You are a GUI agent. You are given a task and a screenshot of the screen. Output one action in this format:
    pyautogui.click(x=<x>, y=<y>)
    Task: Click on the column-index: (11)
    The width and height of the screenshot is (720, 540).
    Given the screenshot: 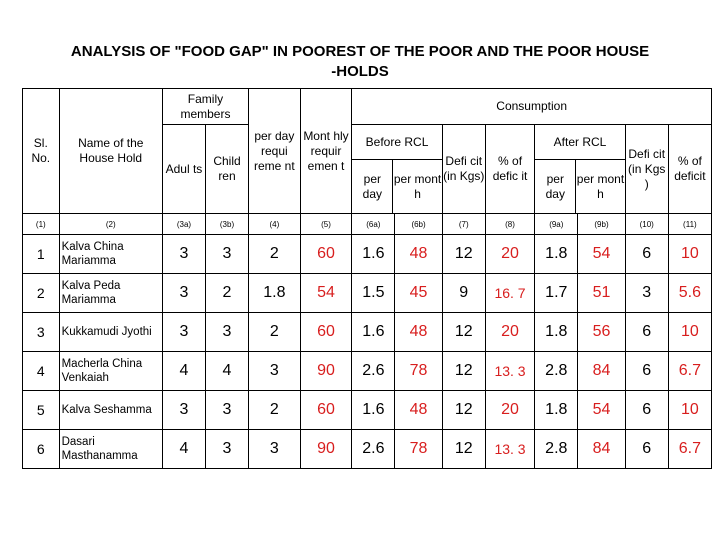 What is the action you would take?
    pyautogui.click(x=690, y=224)
    